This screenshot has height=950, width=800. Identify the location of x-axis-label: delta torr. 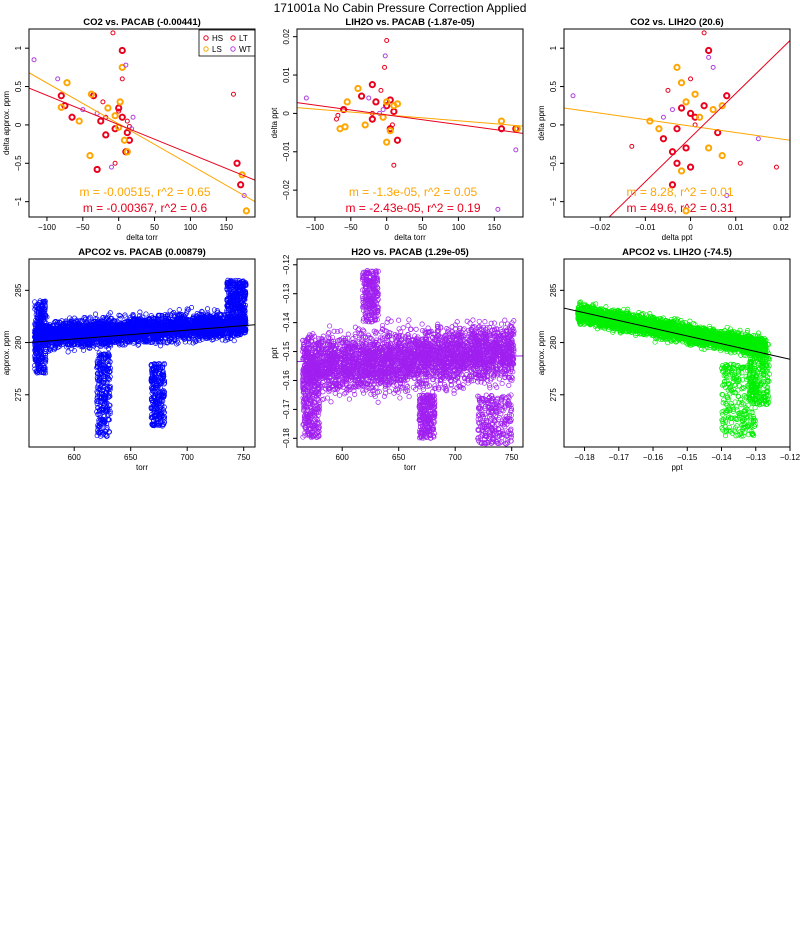
(410, 237).